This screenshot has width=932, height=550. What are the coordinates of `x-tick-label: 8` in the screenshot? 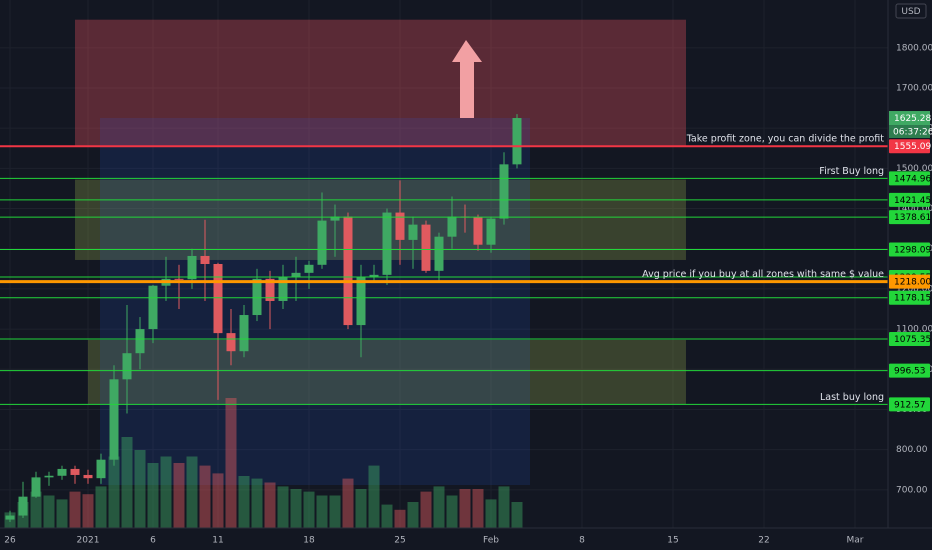 It's located at (582, 541).